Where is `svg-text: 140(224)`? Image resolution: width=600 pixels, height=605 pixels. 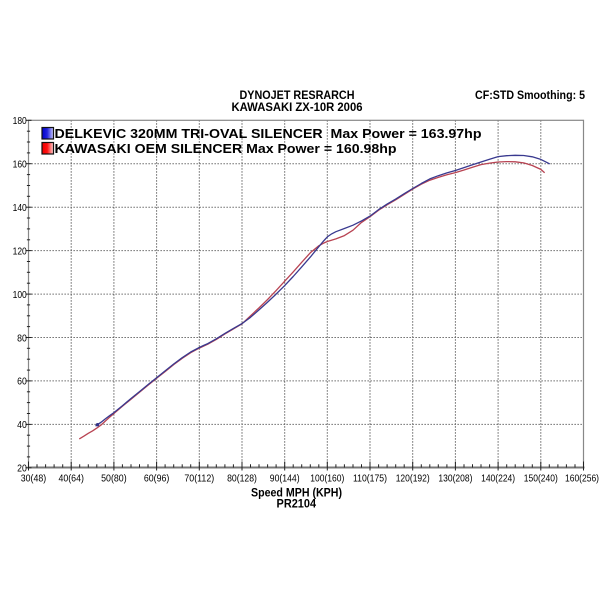 svg-text: 140(224) is located at coordinates (498, 479).